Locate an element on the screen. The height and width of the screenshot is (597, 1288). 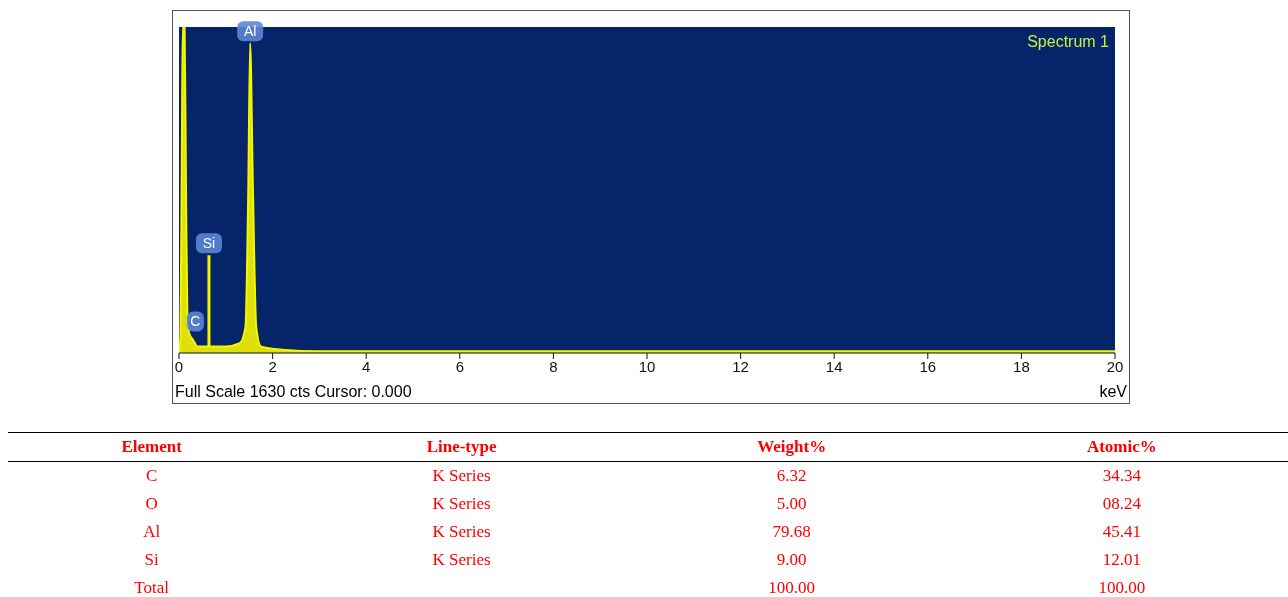
annotation: Al is located at coordinates (250, 31).